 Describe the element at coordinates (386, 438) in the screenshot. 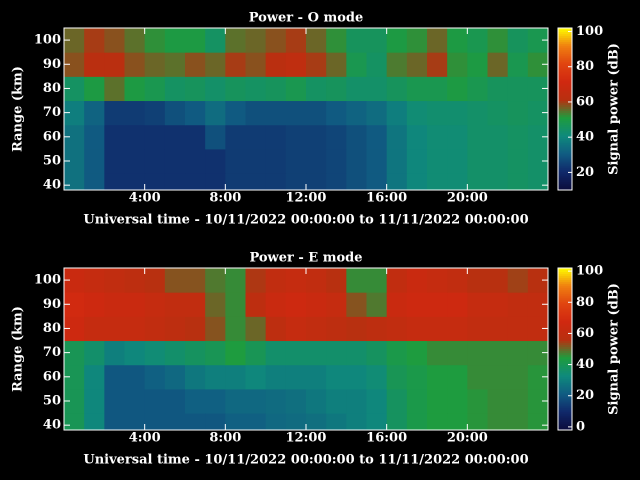

I see `x-tick-label: 16:00` at that location.